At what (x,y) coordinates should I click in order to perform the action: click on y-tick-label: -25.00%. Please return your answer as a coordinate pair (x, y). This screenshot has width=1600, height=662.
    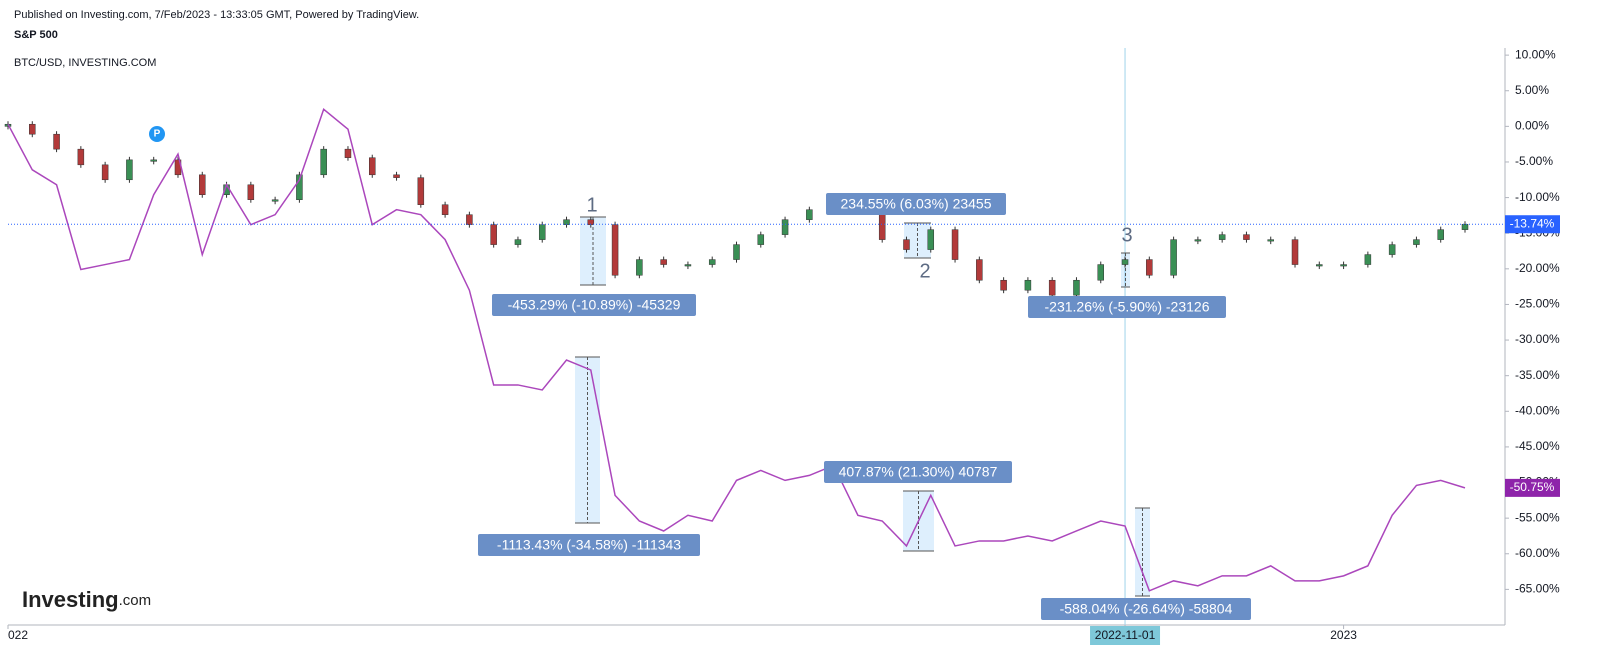
    Looking at the image, I should click on (1537, 304).